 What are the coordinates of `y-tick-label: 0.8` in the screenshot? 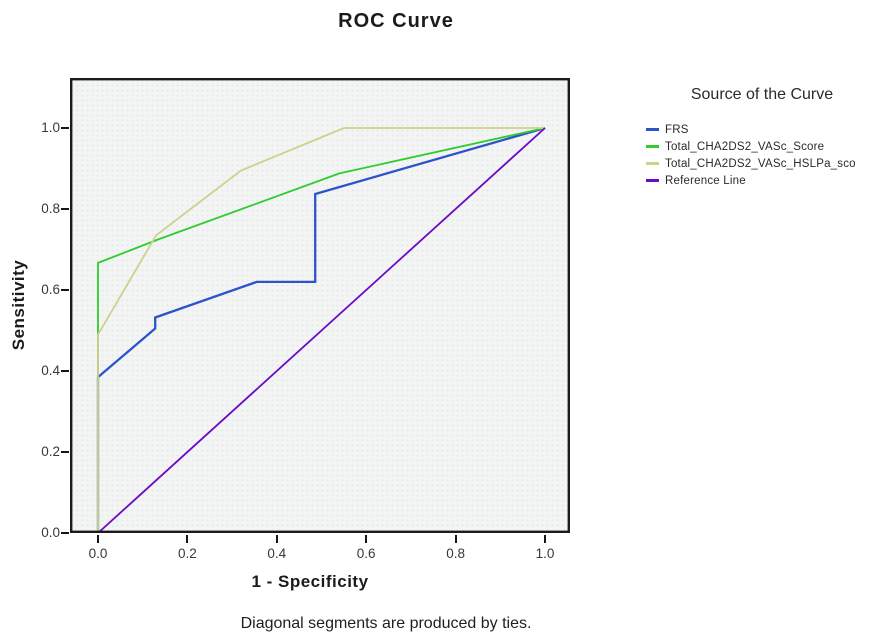 It's located at (50, 208).